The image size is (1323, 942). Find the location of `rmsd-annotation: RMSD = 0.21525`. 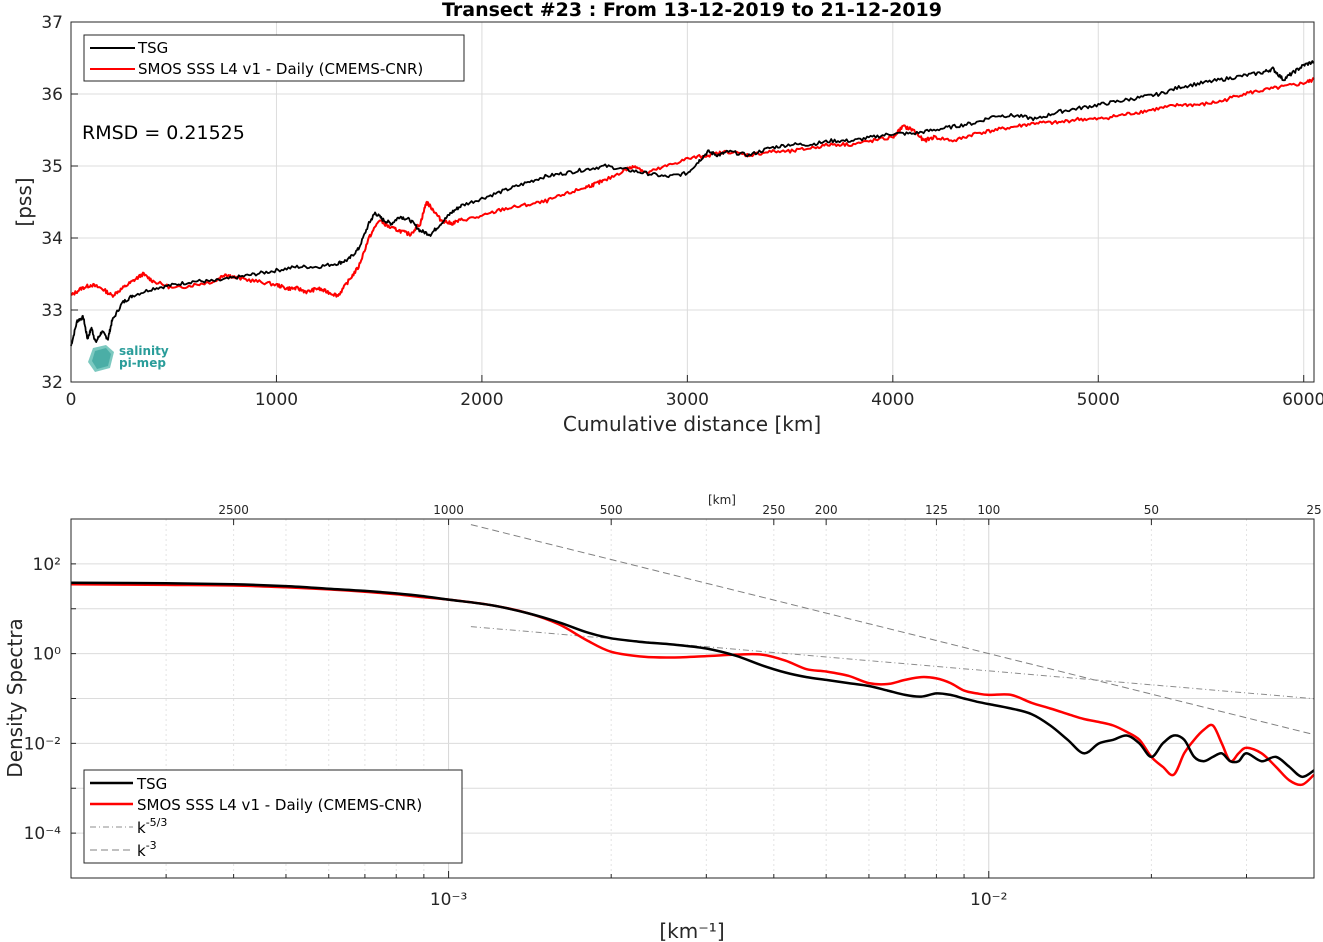

rmsd-annotation: RMSD = 0.21525 is located at coordinates (163, 133).